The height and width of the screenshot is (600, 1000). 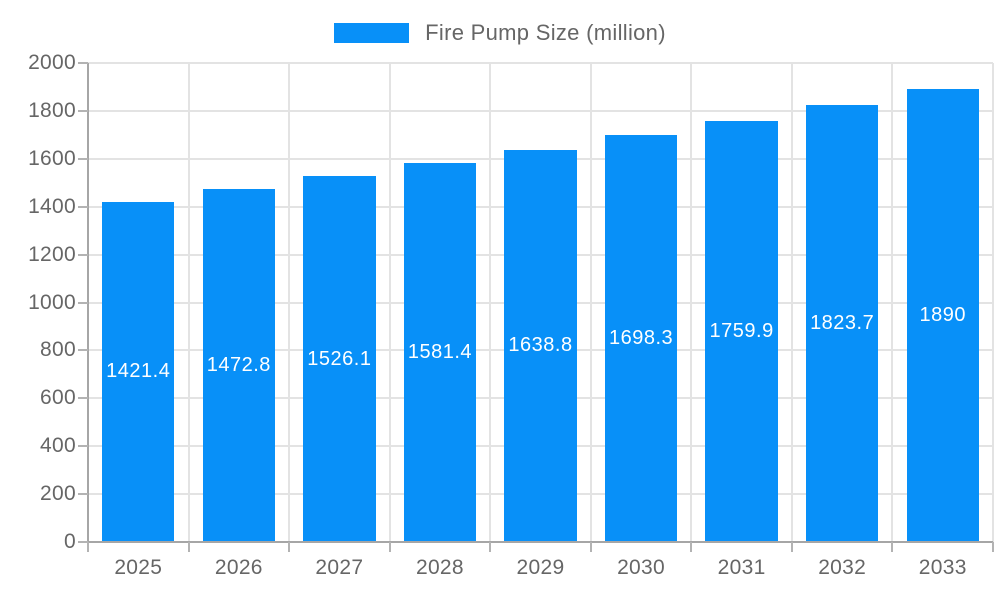 I want to click on y-axis-tick-label: 1800, so click(x=52, y=110).